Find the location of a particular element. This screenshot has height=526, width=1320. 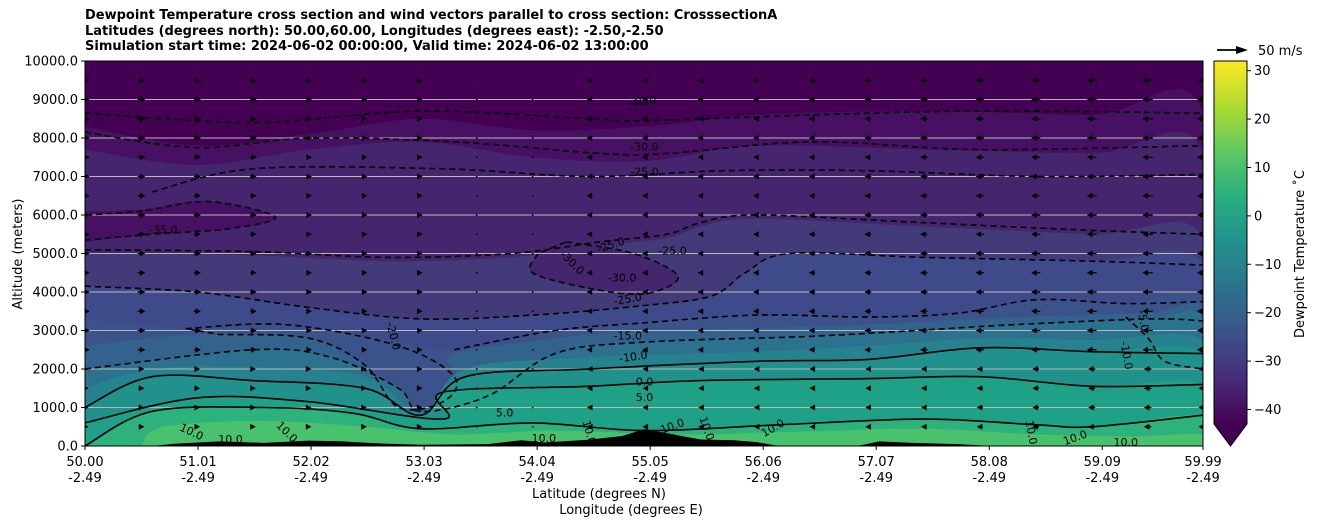

contour-label-21: 10.0 is located at coordinates (544, 438).